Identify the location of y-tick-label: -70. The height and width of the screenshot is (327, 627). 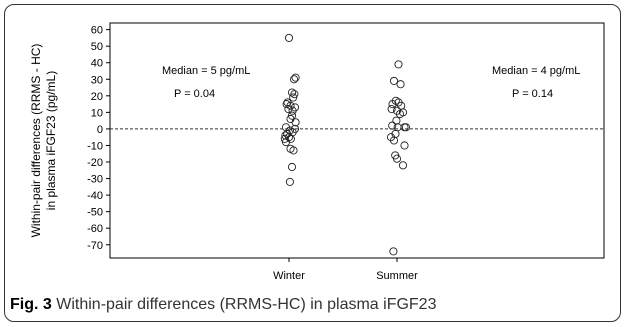
(95, 246).